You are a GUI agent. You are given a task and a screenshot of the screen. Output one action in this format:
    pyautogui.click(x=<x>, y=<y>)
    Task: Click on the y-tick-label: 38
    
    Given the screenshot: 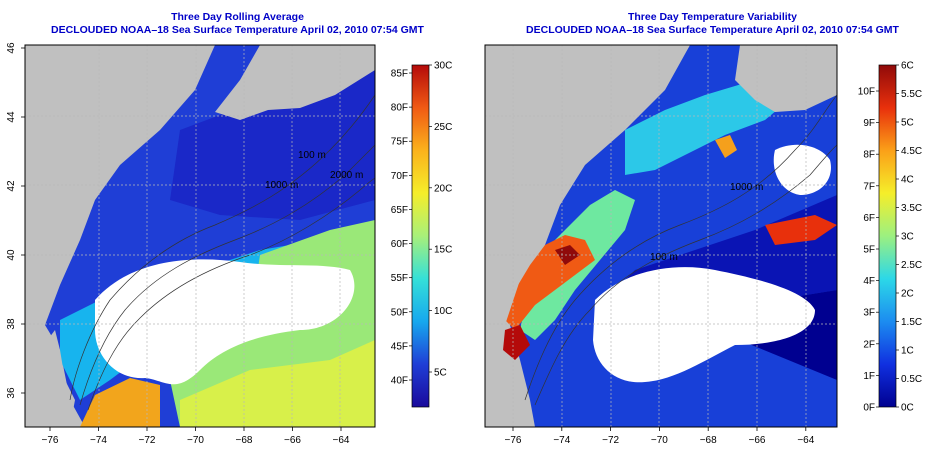 What is the action you would take?
    pyautogui.click(x=11, y=324)
    